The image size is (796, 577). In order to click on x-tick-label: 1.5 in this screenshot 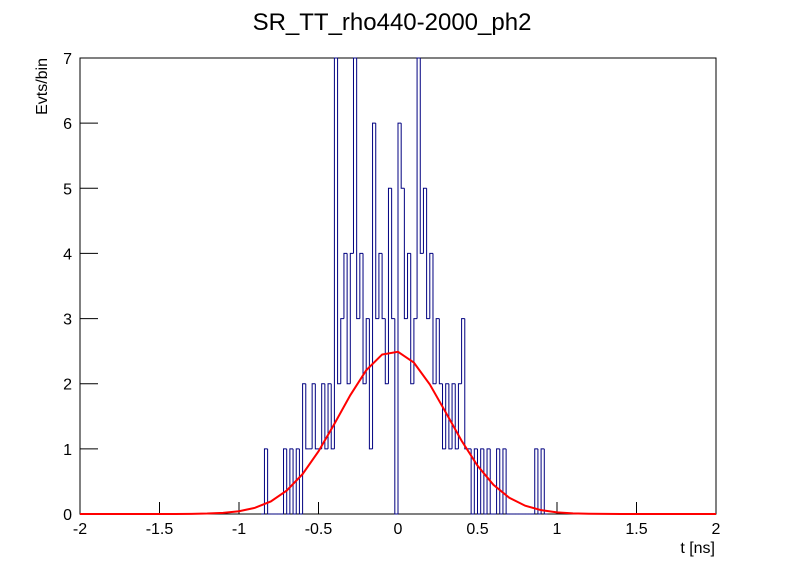, I will do `click(636, 529)`.